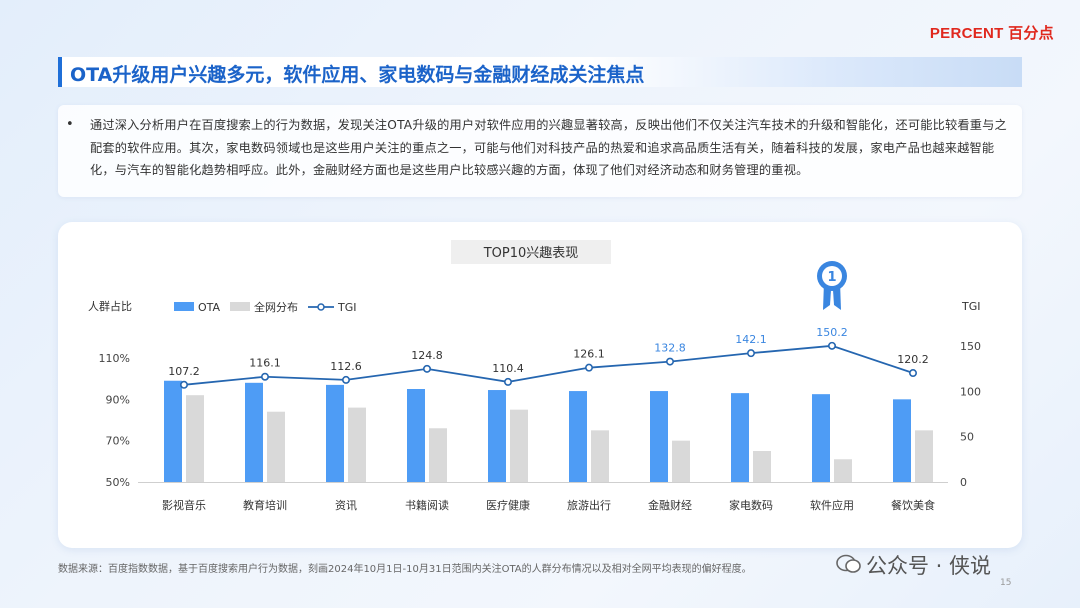  What do you see at coordinates (589, 354) in the screenshot?
I see `tgi-value-label: 126.1` at bounding box center [589, 354].